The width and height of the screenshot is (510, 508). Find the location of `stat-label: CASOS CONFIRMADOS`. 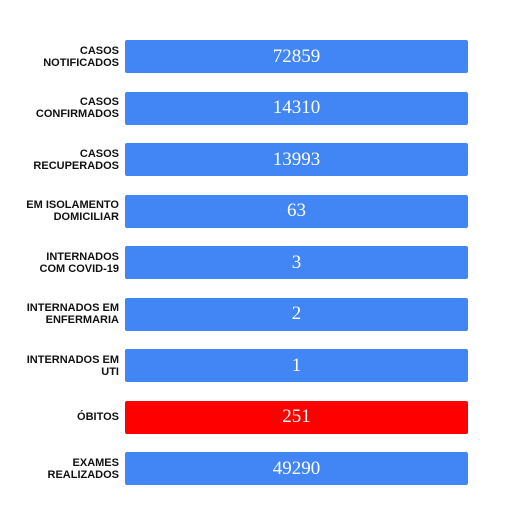

stat-label: CASOS CONFIRMADOS is located at coordinates (77, 108).